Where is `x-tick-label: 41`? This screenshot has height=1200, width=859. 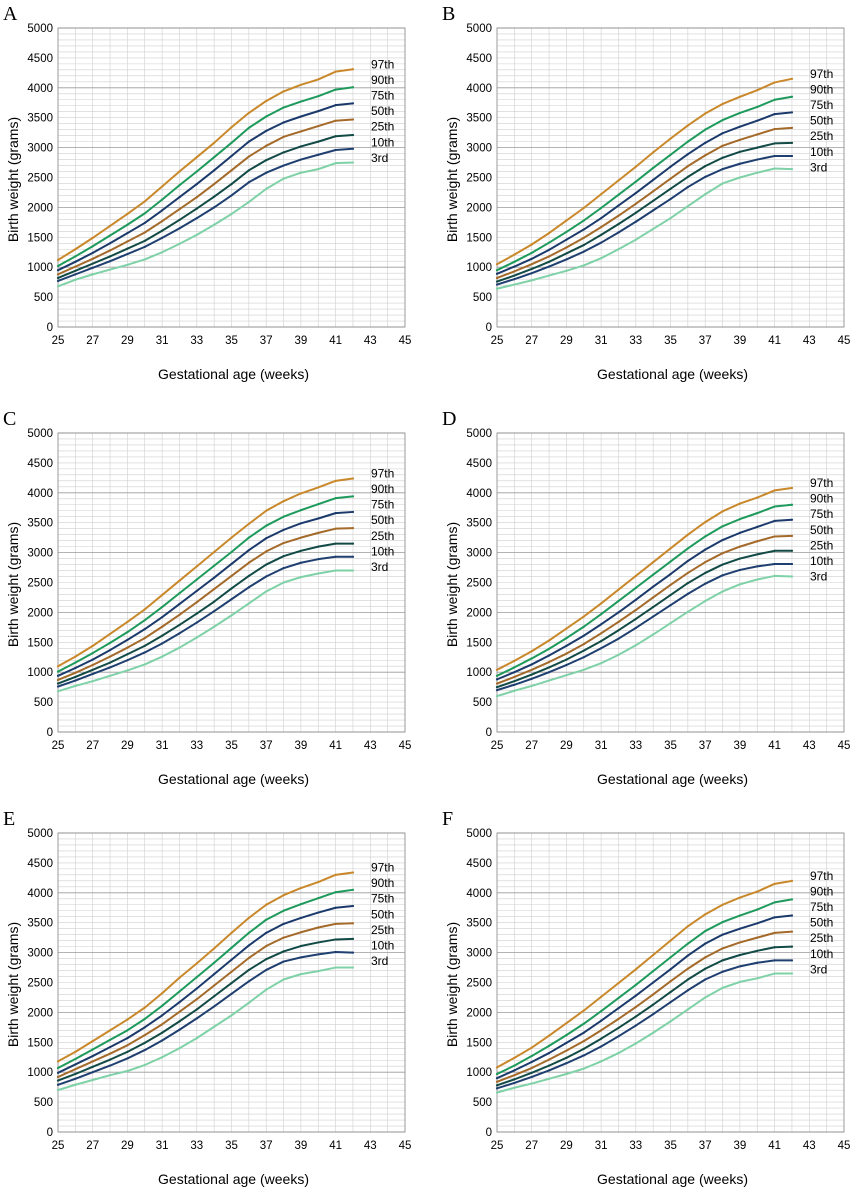
x-tick-label: 41 is located at coordinates (774, 341).